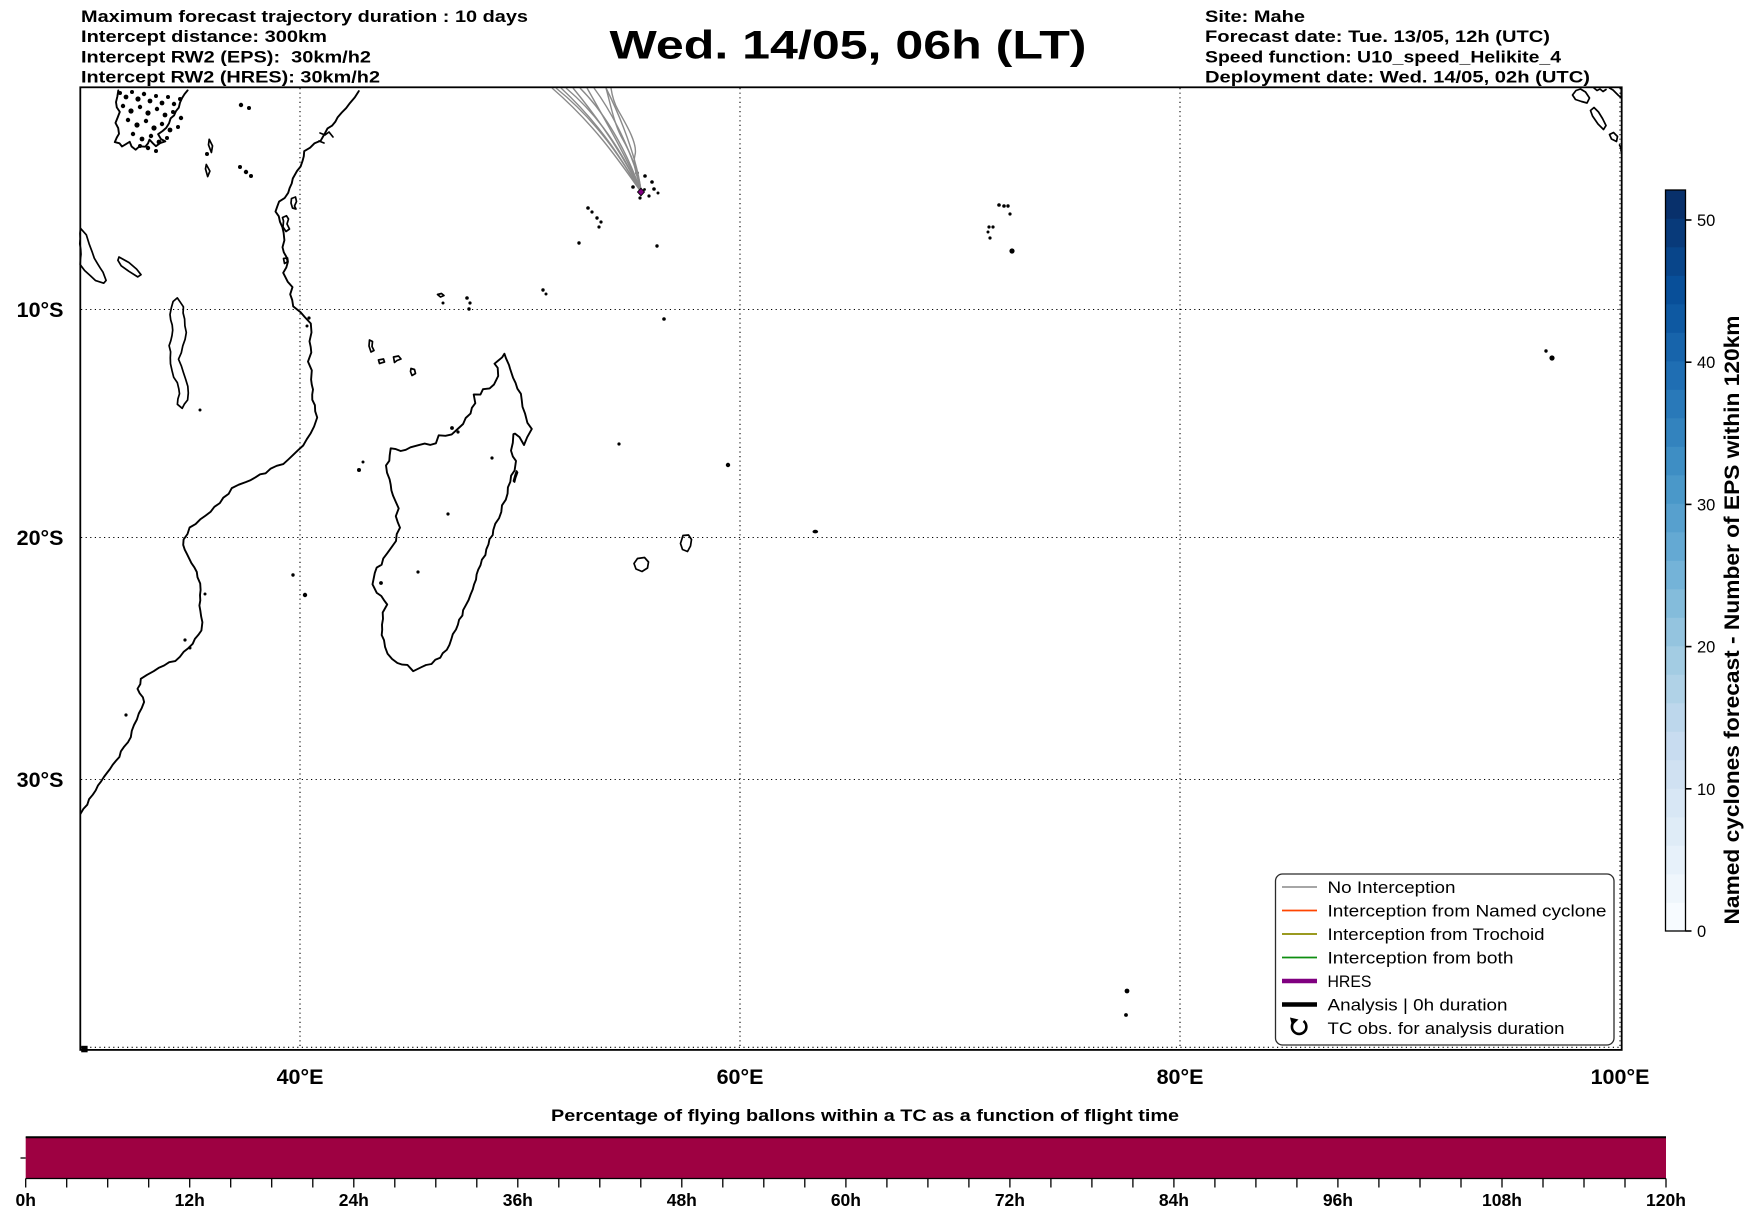 The image size is (1752, 1213). I want to click on svg-text: Site: Mahe, so click(1255, 17).